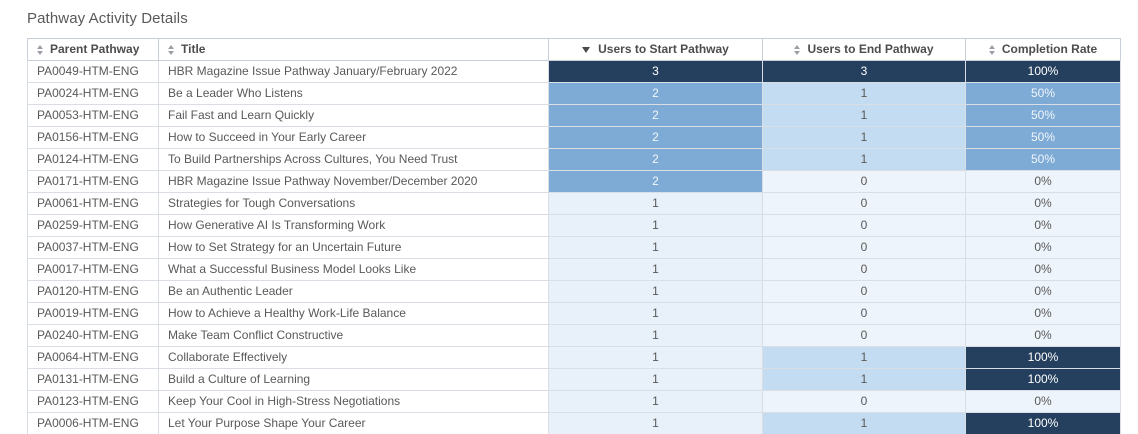 The width and height of the screenshot is (1138, 434). What do you see at coordinates (93, 225) in the screenshot?
I see `cell-parent-pathway: PA0259-HTM-ENG` at bounding box center [93, 225].